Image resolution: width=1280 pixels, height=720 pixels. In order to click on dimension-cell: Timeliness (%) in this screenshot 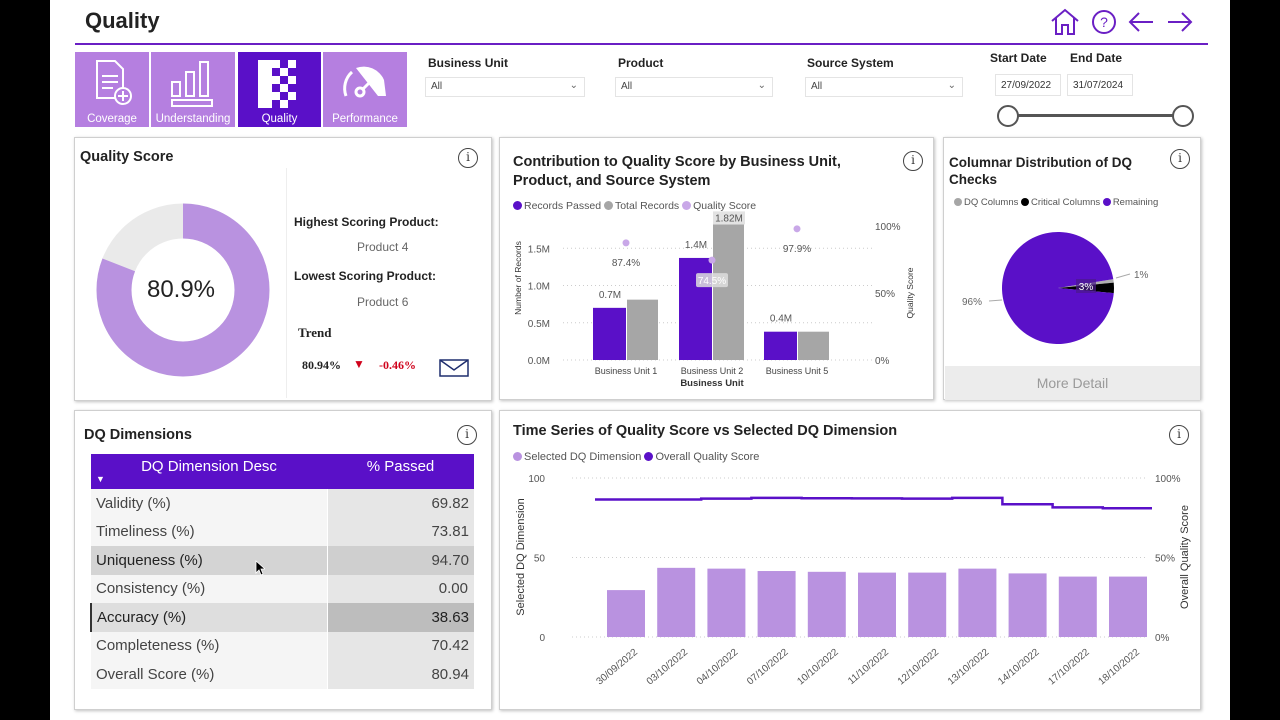, I will do `click(209, 531)`.